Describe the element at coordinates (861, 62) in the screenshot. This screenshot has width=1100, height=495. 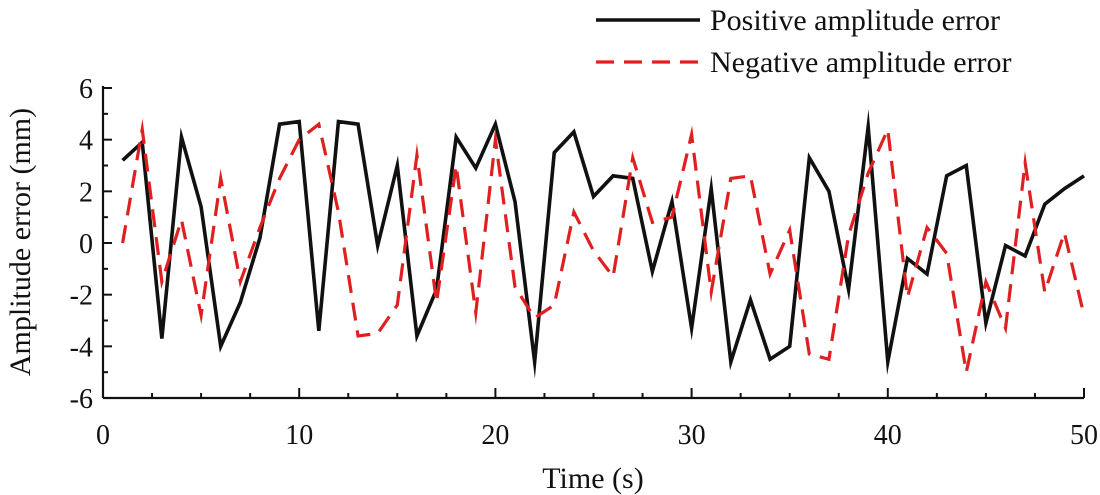
I see `legend-label-2: Negative amplitude error` at that location.